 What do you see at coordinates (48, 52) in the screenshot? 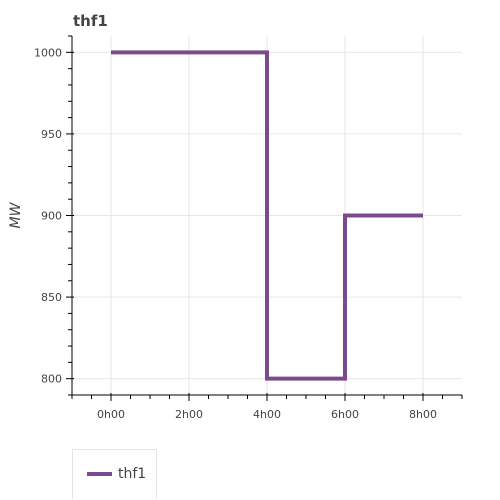
I see `y-tick-label: 1000` at bounding box center [48, 52].